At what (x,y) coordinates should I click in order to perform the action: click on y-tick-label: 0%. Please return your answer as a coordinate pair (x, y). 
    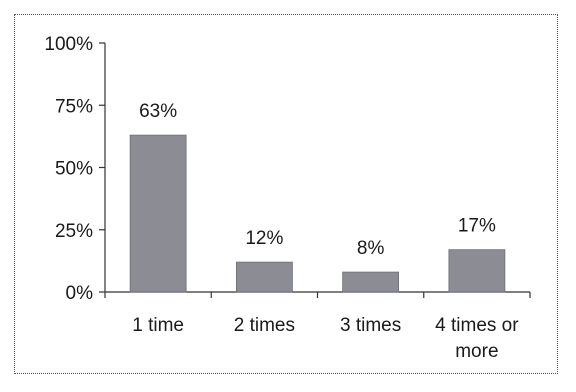
    Looking at the image, I should click on (80, 293).